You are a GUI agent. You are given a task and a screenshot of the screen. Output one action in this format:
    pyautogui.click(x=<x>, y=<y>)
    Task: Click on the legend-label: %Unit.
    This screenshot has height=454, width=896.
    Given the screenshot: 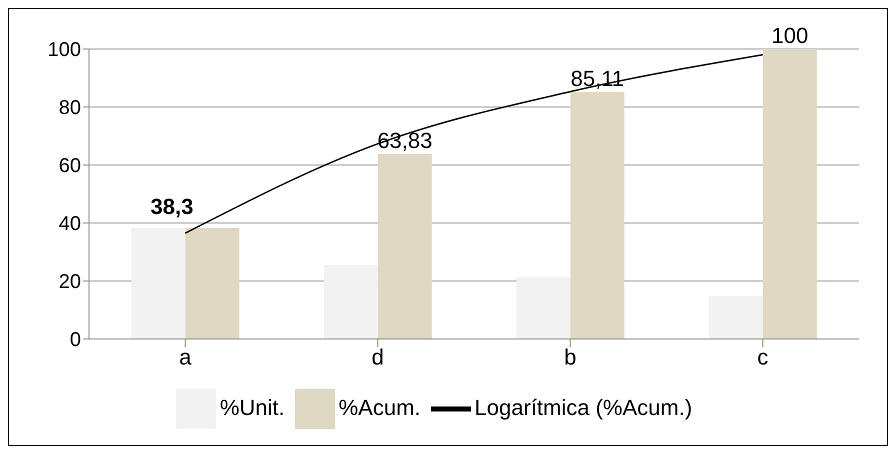 What is the action you would take?
    pyautogui.click(x=252, y=407)
    